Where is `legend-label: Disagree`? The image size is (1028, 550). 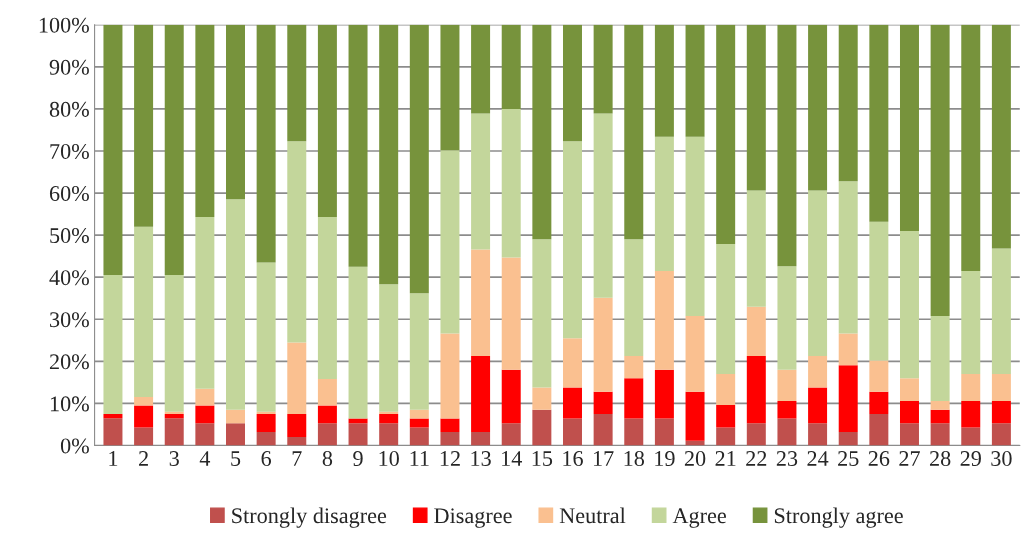
legend-label: Disagree is located at coordinates (473, 518).